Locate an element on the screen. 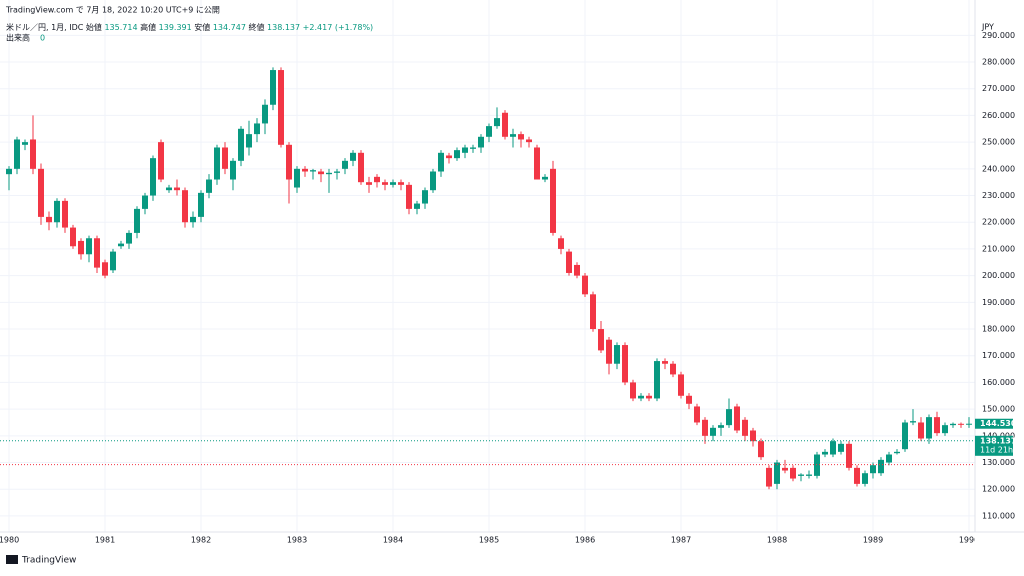 The image size is (1024, 576). y-tick-label: 270.000 is located at coordinates (998, 88).